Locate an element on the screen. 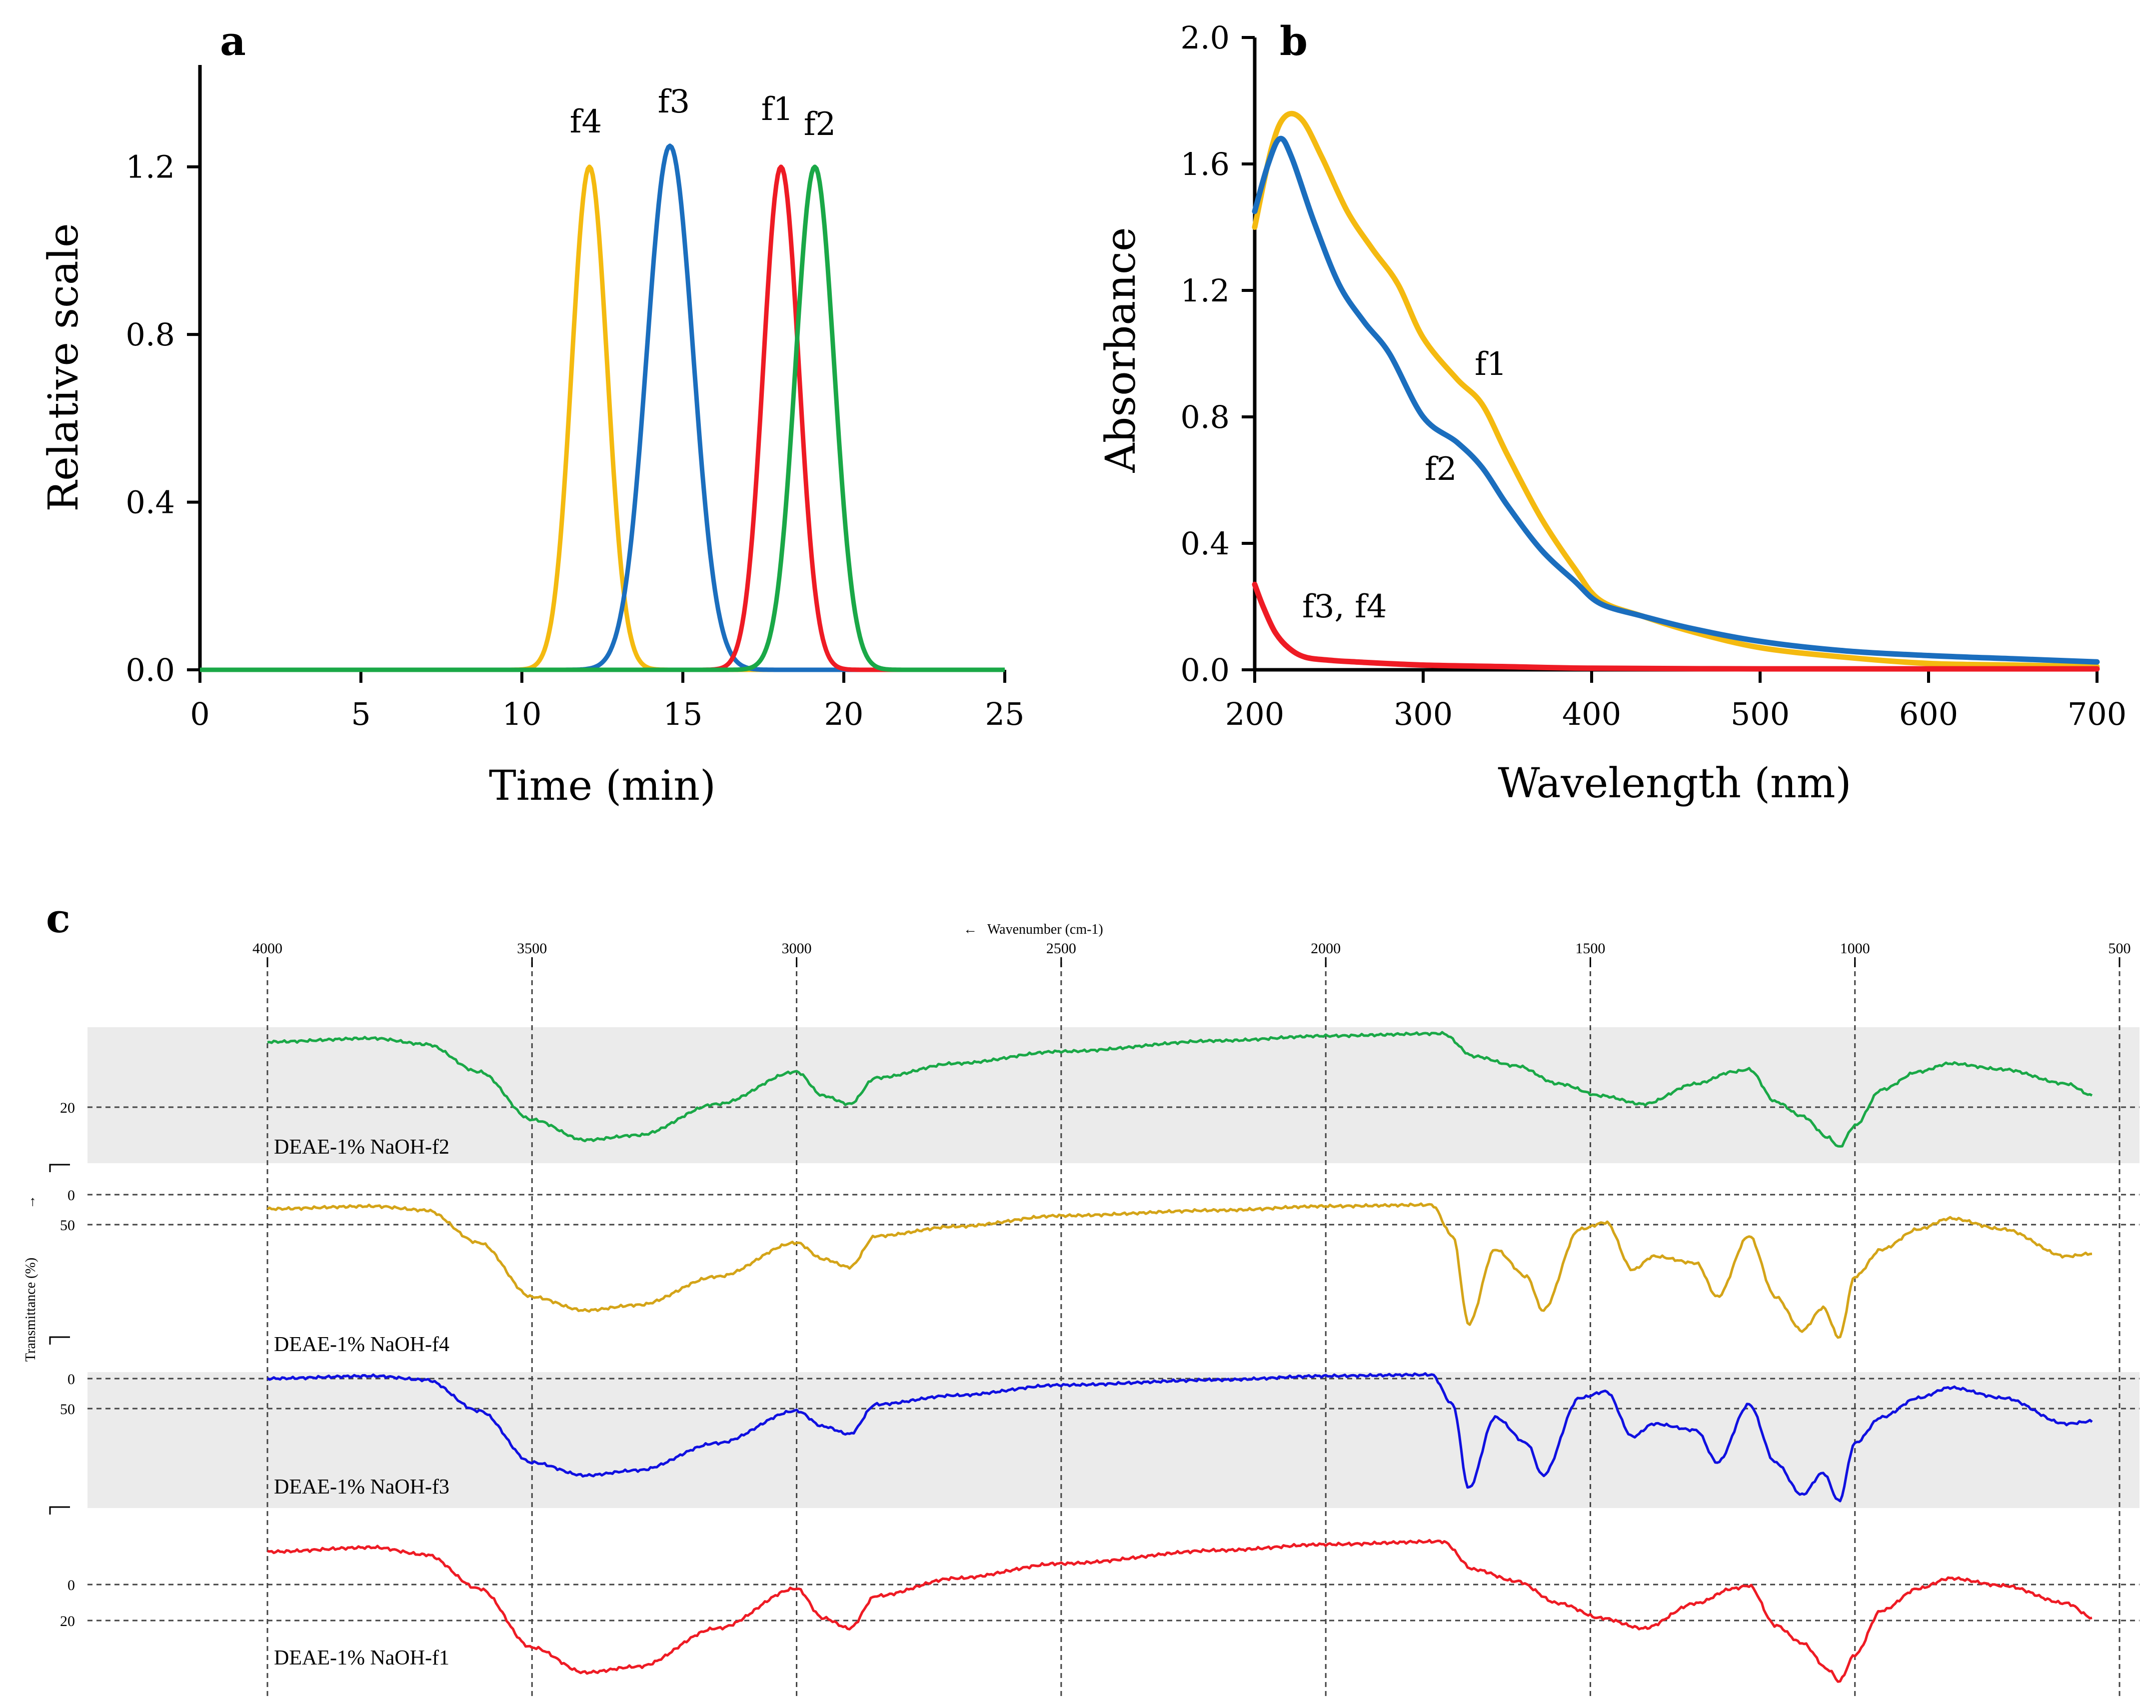  panel-c-letter: c is located at coordinates (58, 918).